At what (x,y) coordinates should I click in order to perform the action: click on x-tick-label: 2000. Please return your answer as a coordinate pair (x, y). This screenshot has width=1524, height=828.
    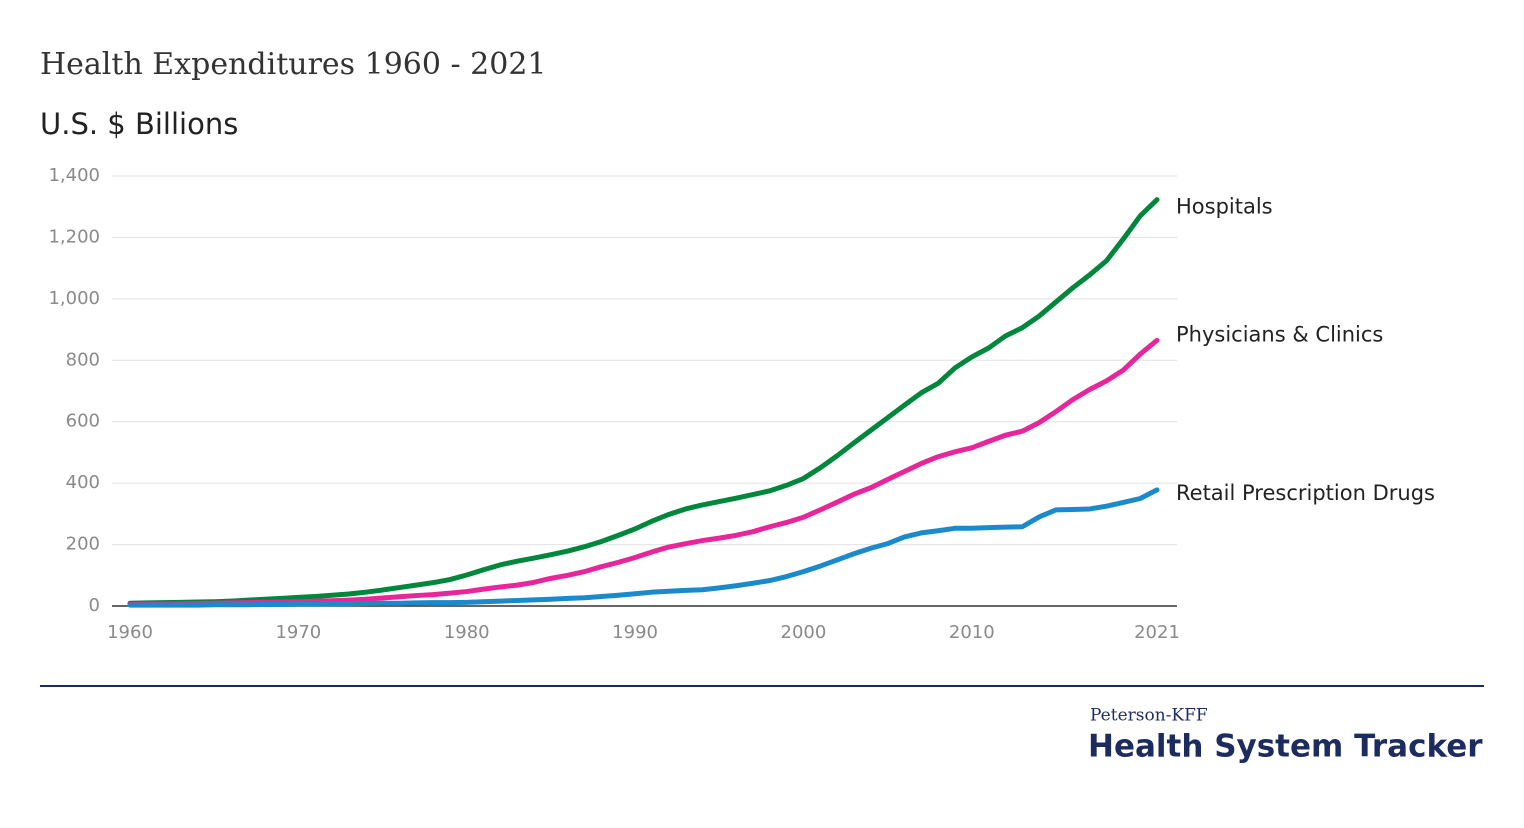
    Looking at the image, I should click on (804, 632).